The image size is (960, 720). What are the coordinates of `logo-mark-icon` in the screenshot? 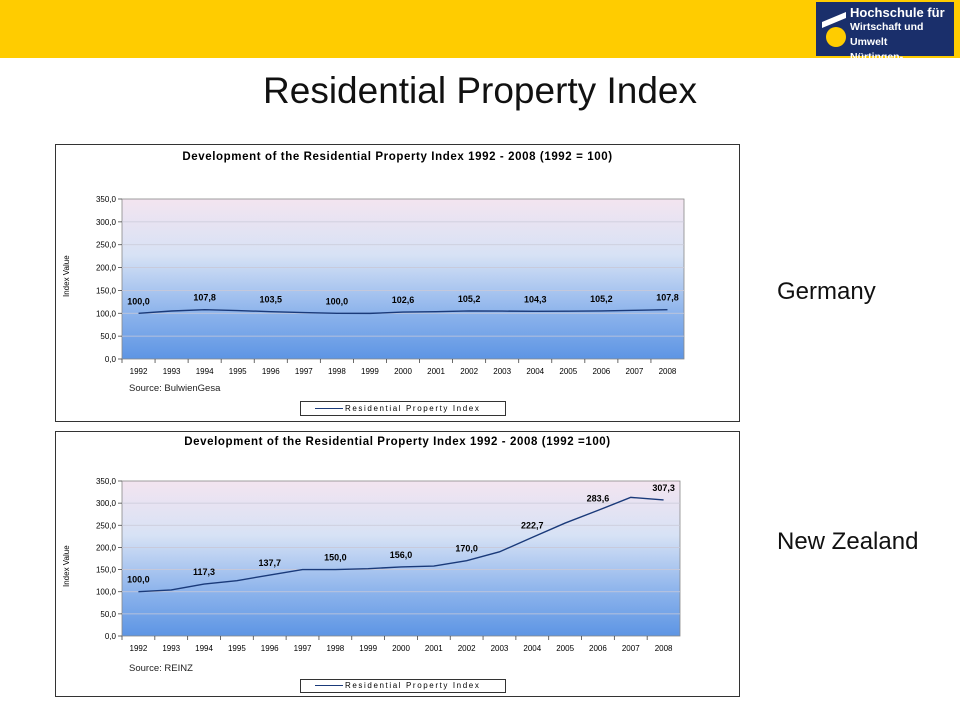 It's located at (834, 29).